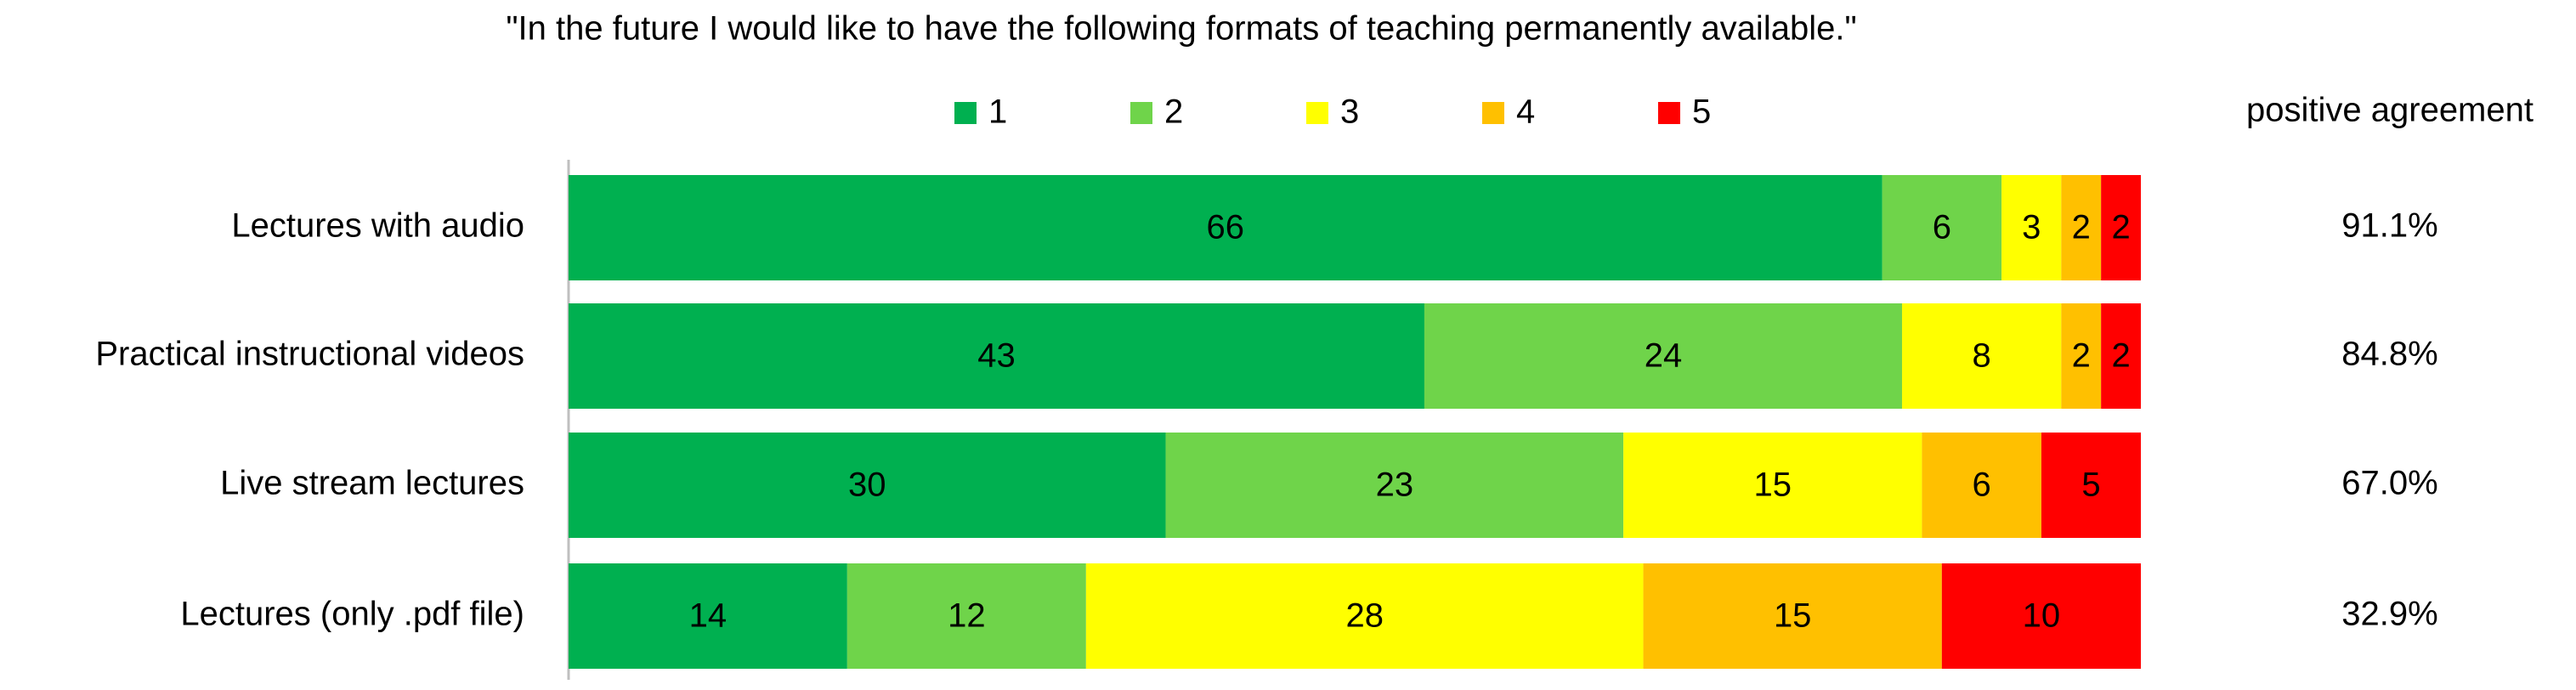  I want to click on category-label: Lectures (only .pdf file), so click(352, 614).